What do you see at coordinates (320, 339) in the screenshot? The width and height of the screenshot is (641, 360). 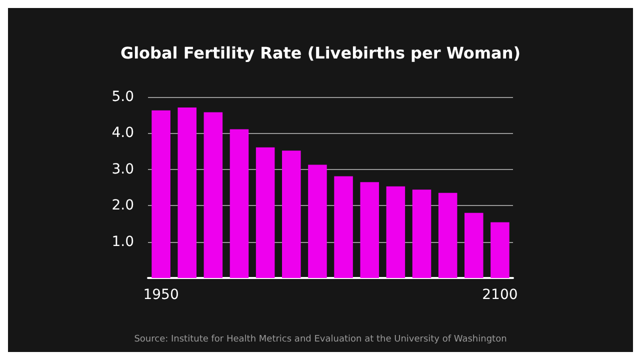 I see `source-note: Source: Institute for Health Metrics and Evaluation at the University of Washington` at bounding box center [320, 339].